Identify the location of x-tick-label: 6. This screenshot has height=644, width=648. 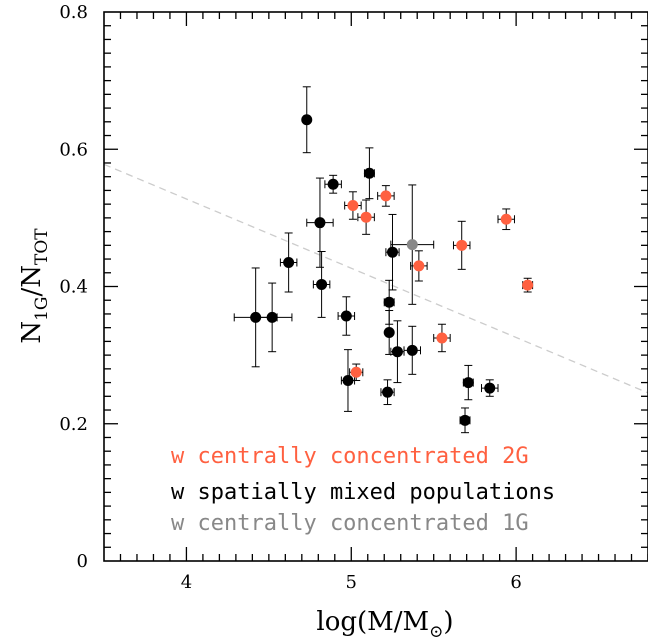
(515, 582).